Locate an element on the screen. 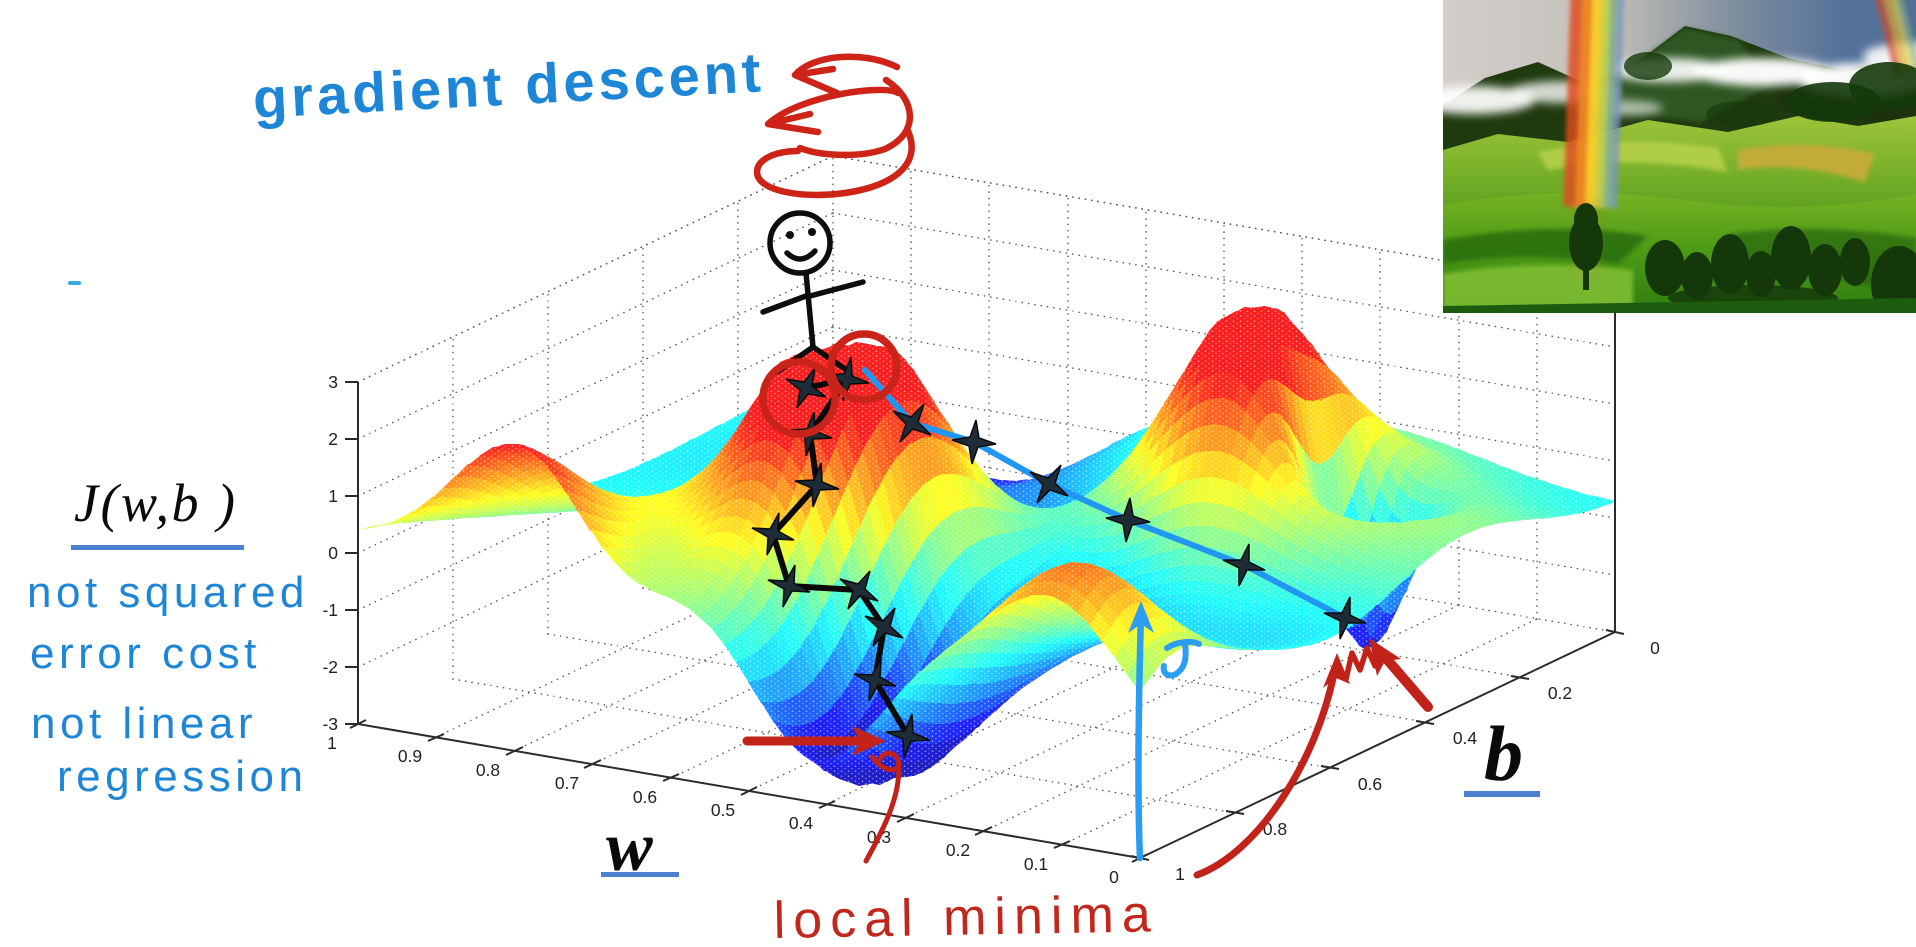 This screenshot has width=1916, height=947. svg-text: 0.7 is located at coordinates (567, 783).